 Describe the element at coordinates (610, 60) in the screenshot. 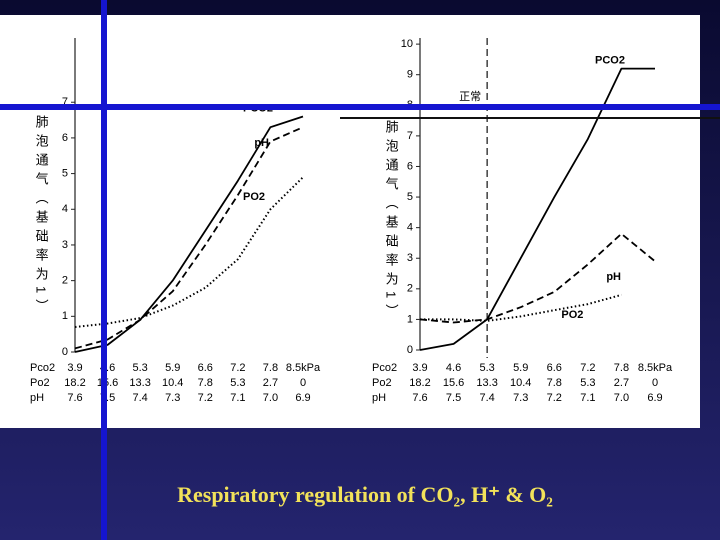

I see `series-label: PCO2` at that location.